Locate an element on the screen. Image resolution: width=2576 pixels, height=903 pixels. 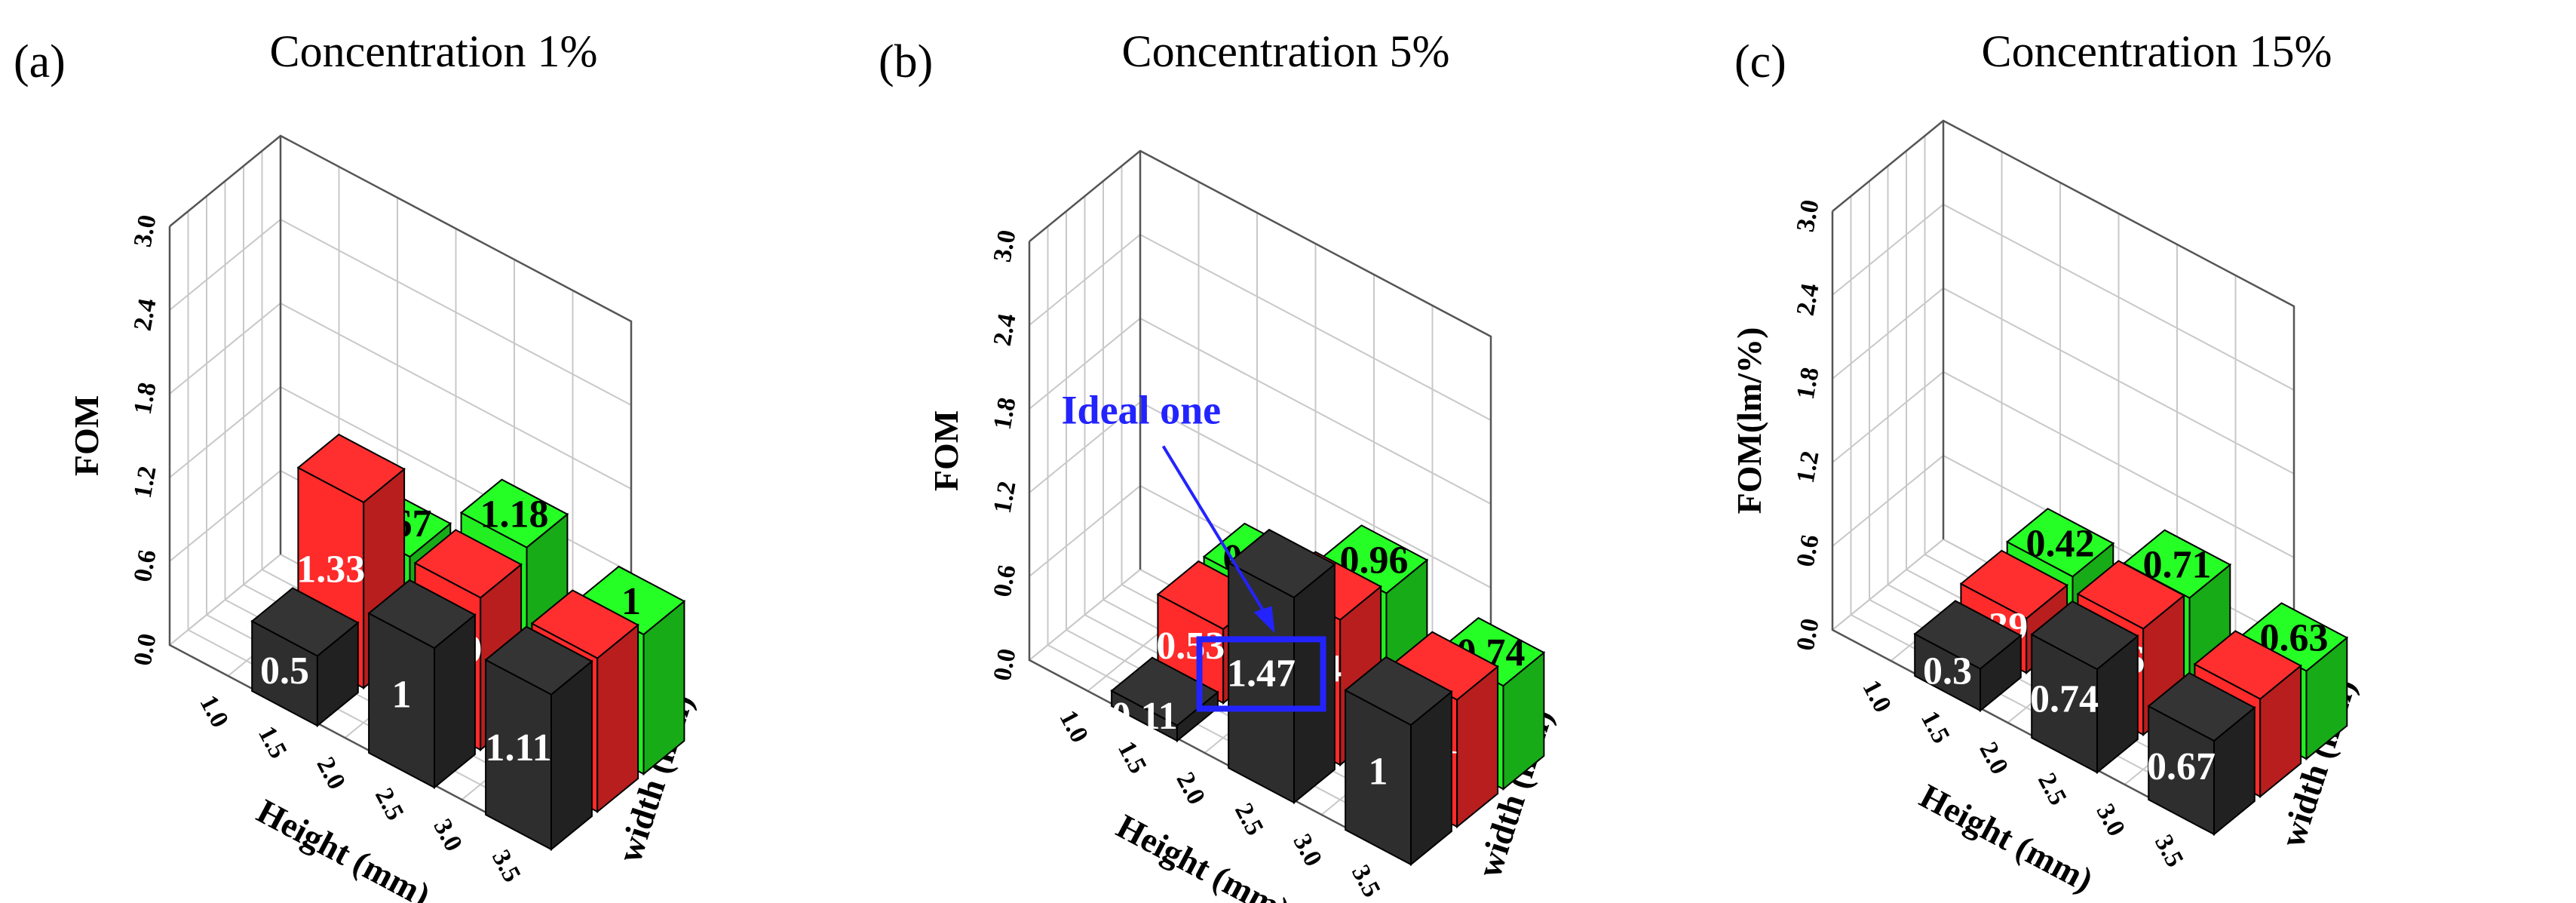
bar-value-label: 1.33 is located at coordinates (330, 569).